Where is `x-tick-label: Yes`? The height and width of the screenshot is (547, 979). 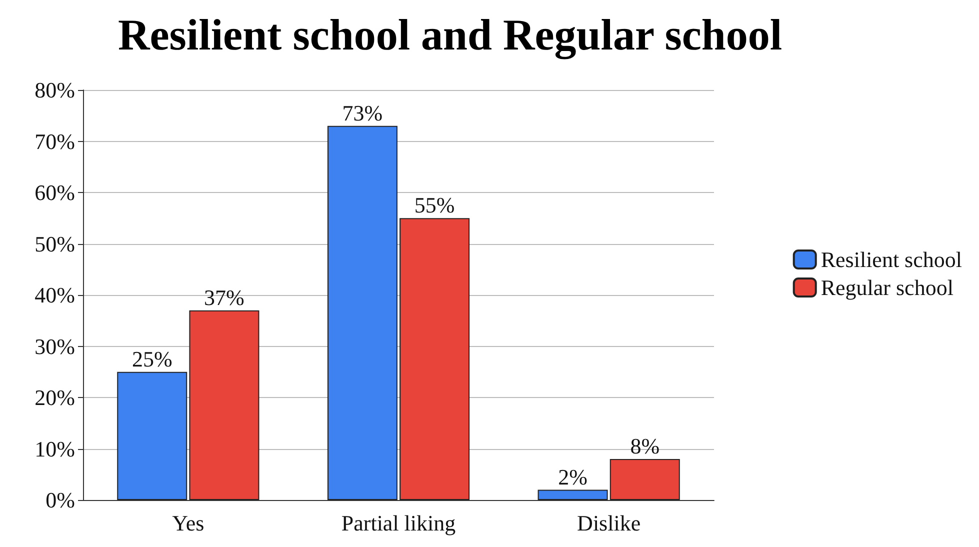
x-tick-label: Yes is located at coordinates (188, 523).